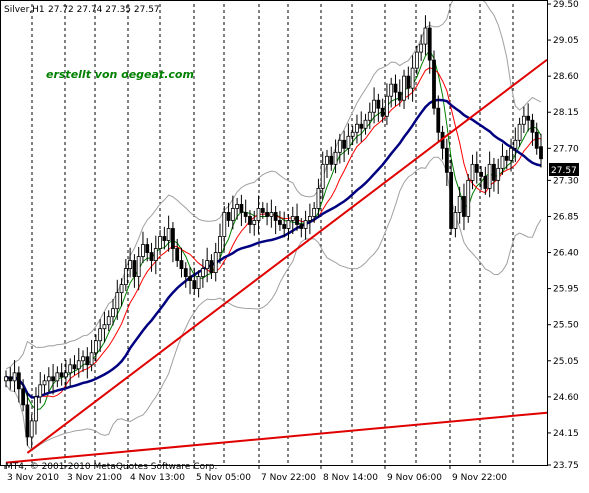  Describe the element at coordinates (564, 169) in the screenshot. I see `current-price-badge` at that location.